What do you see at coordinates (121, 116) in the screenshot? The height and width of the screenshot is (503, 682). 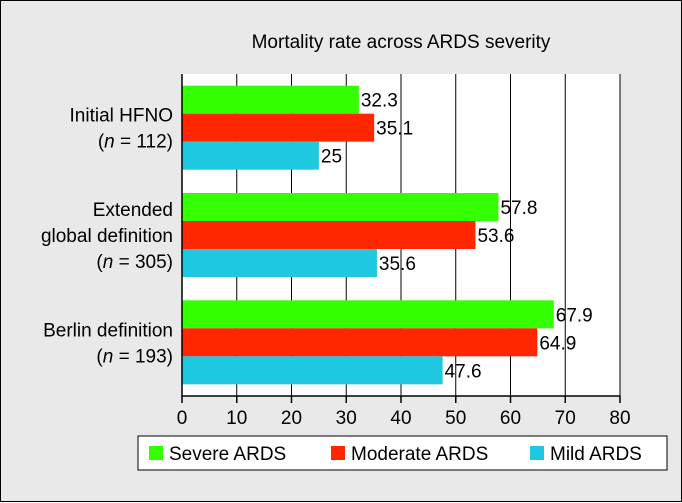 I see `category-label-0-line-0: Initial HFNO` at bounding box center [121, 116].